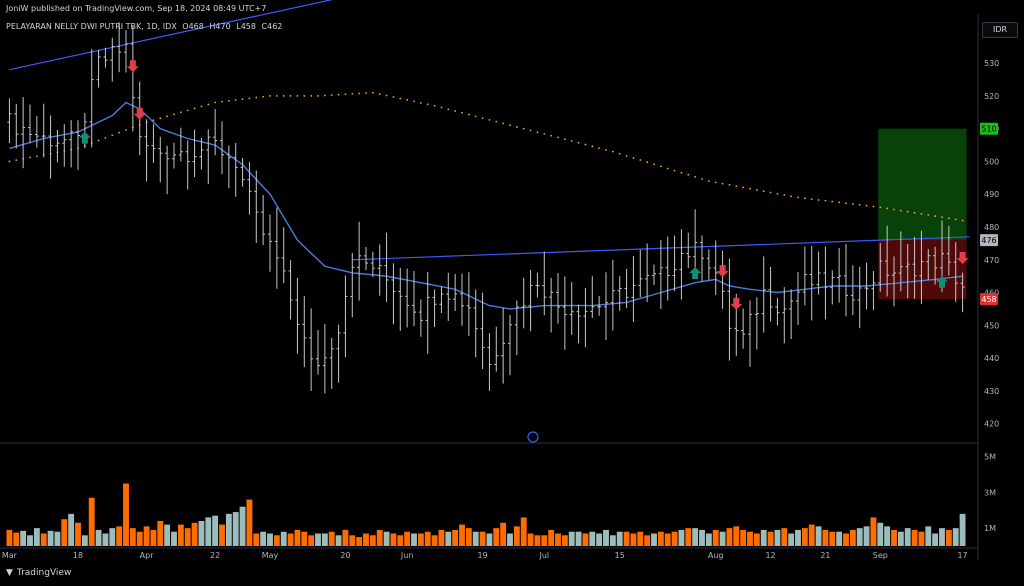 Image resolution: width=1024 pixels, height=586 pixels. I want to click on footer-brand: ▼ TradingView, so click(38, 573).